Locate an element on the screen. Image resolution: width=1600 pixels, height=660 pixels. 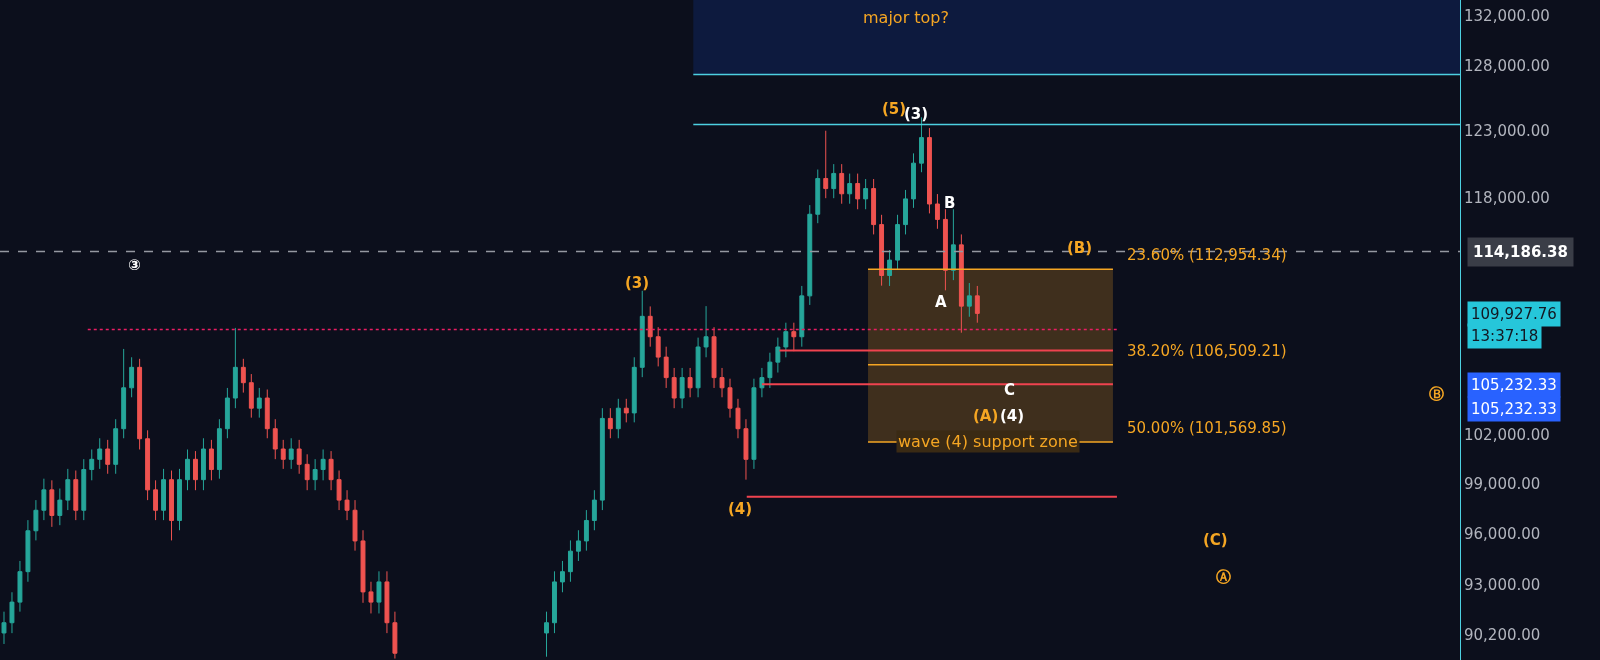
annotation: B is located at coordinates (950, 203).